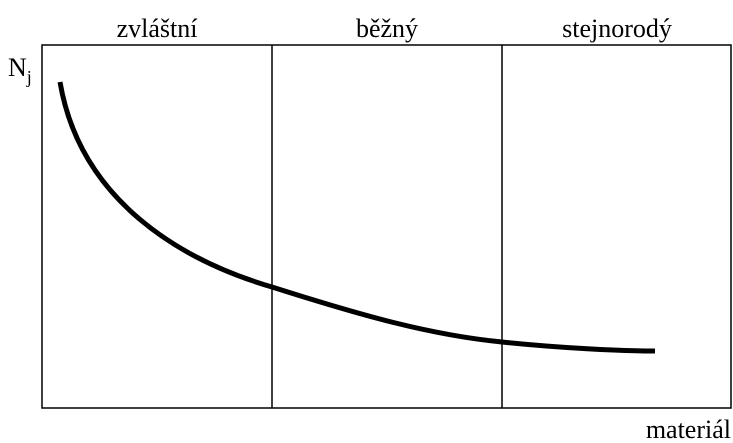 This screenshot has width=733, height=443. I want to click on column-label: zvláštní, so click(157, 28).